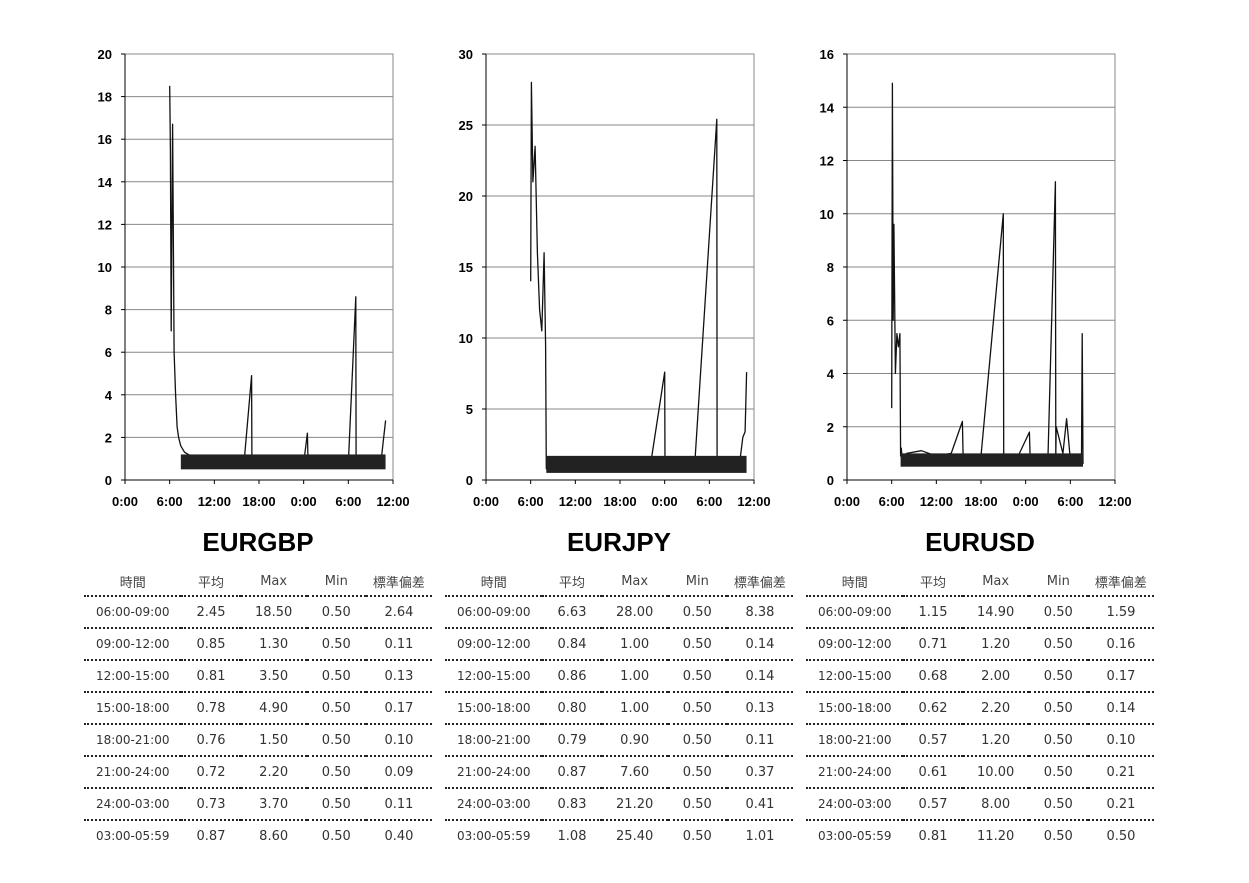 The image size is (1249, 883). I want to click on table-cell: 0.83, so click(572, 803).